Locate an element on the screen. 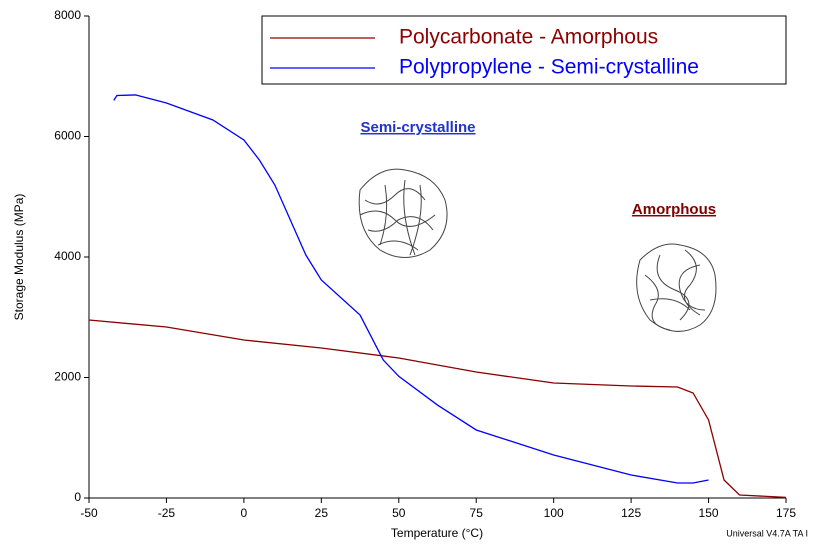  y-tick-label: 0 is located at coordinates (77, 497).